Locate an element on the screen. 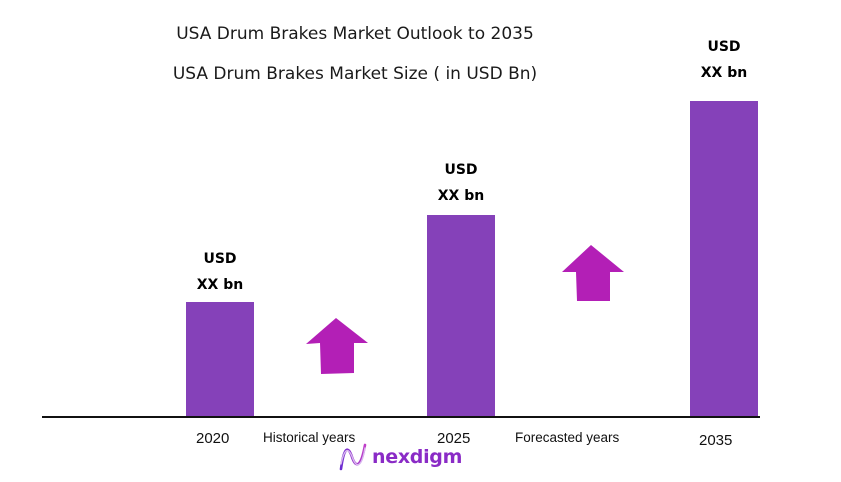  brand-logo: nexdigm is located at coordinates (400, 457).